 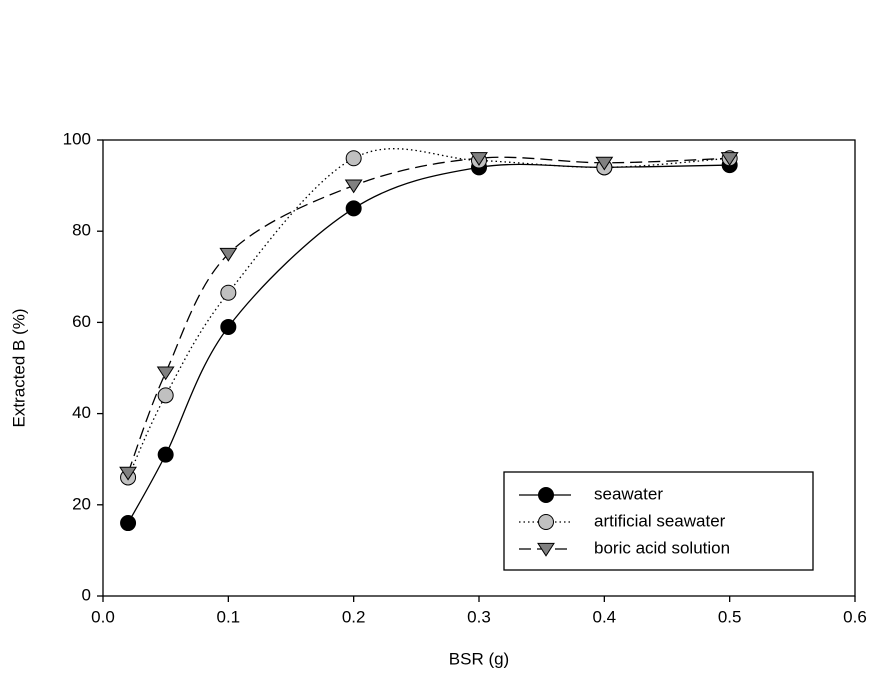 I want to click on legend-label: seawater, so click(x=628, y=493).